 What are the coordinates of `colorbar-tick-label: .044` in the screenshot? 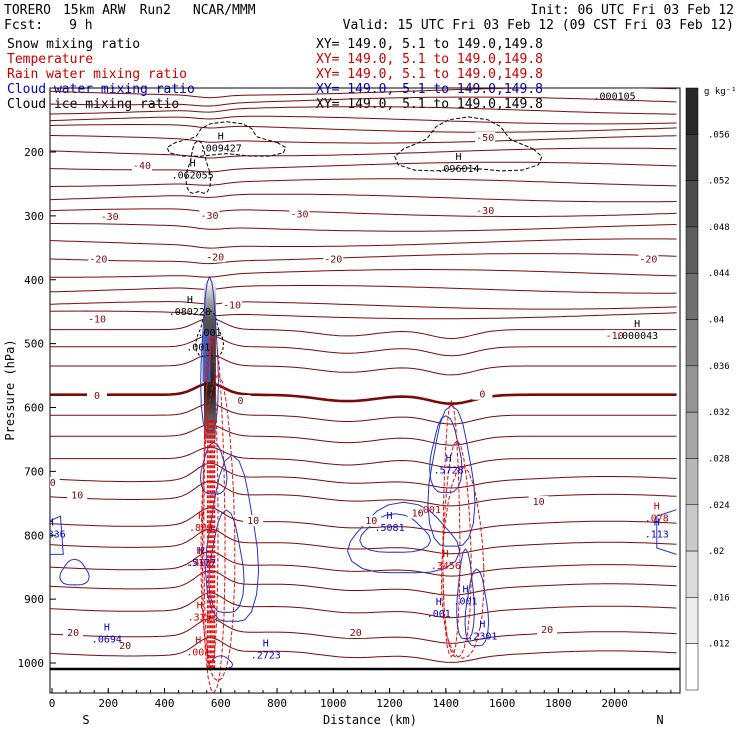 It's located at (719, 274).